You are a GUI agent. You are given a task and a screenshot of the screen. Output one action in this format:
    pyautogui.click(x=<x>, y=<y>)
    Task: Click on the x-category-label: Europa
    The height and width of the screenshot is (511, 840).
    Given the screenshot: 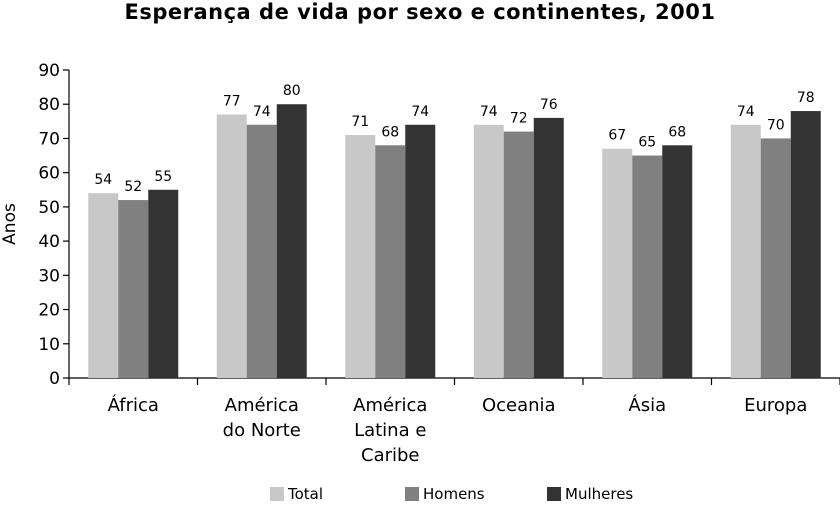 What is the action you would take?
    pyautogui.click(x=775, y=405)
    